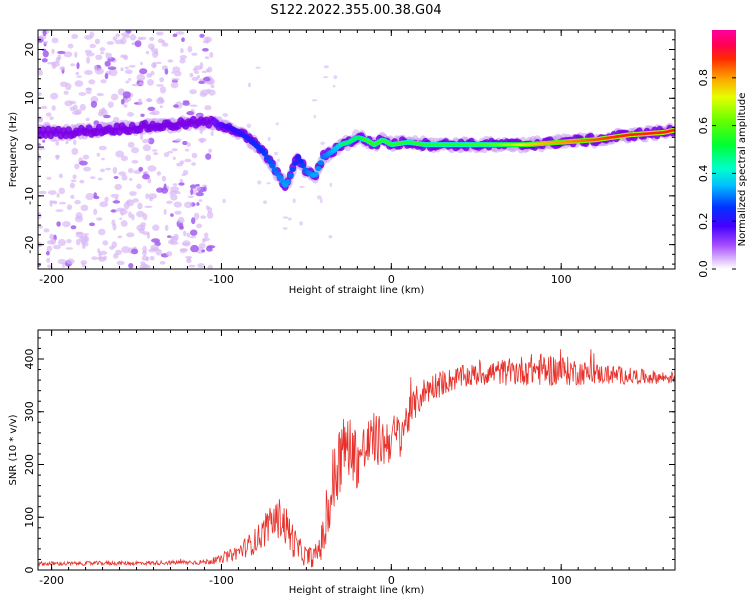 This screenshot has width=750, height=600. What do you see at coordinates (703, 221) in the screenshot?
I see `colorbar-tick-label: 0.2` at bounding box center [703, 221].